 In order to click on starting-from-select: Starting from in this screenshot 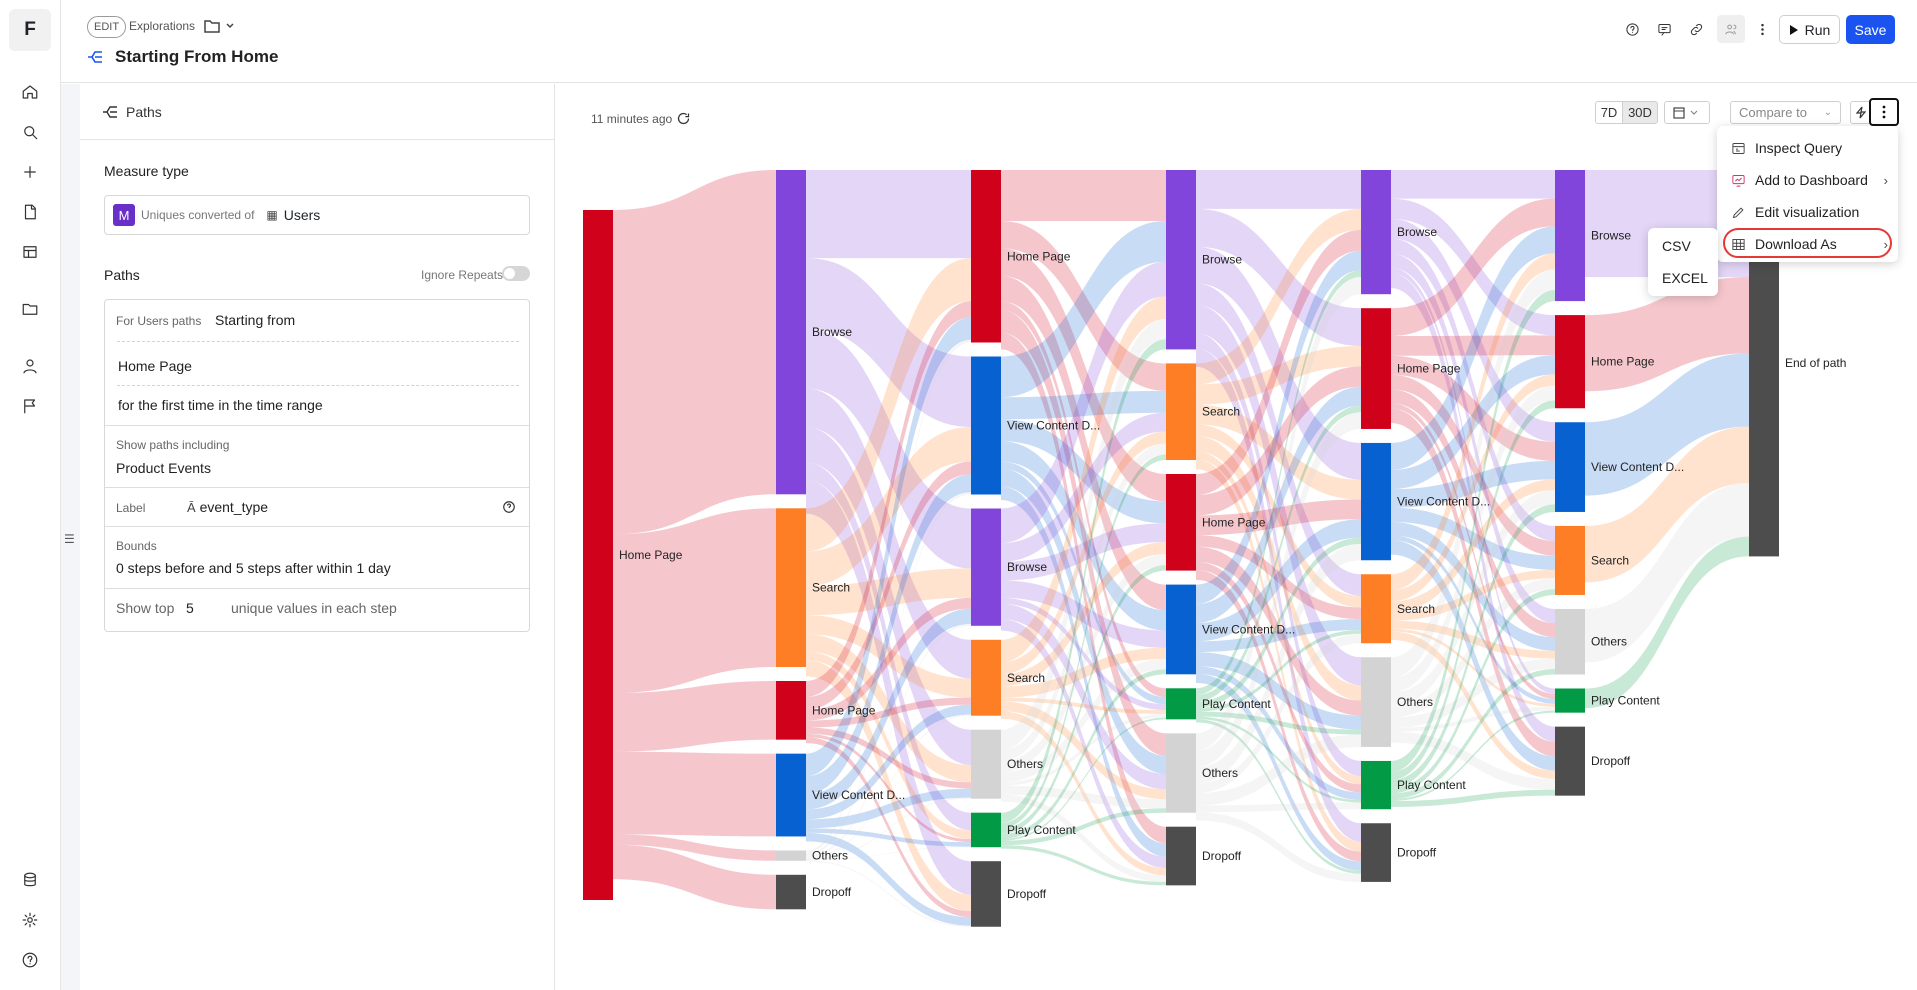, I will do `click(255, 320)`.